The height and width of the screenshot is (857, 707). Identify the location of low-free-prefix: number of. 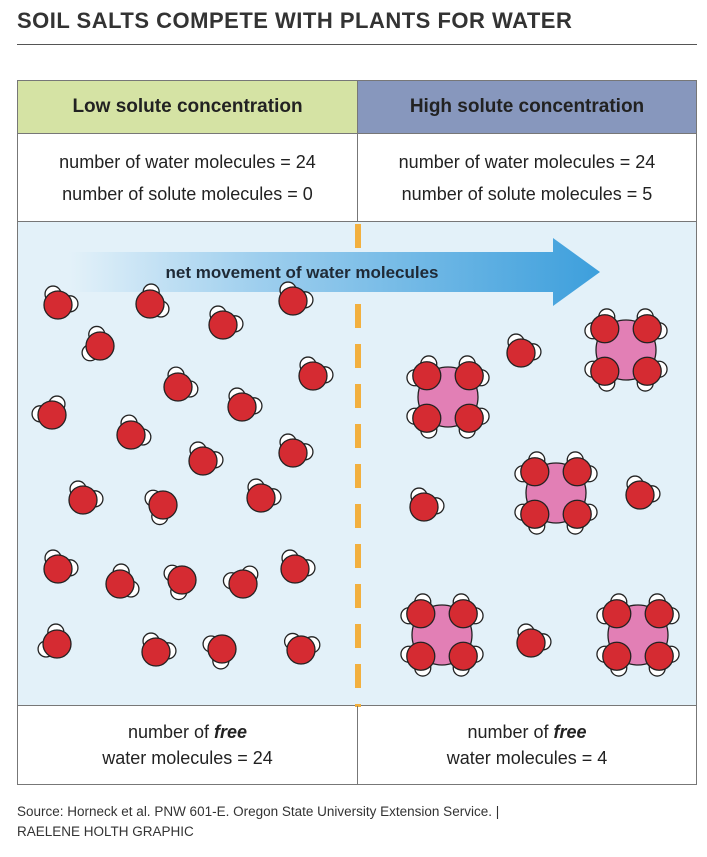
(170, 732).